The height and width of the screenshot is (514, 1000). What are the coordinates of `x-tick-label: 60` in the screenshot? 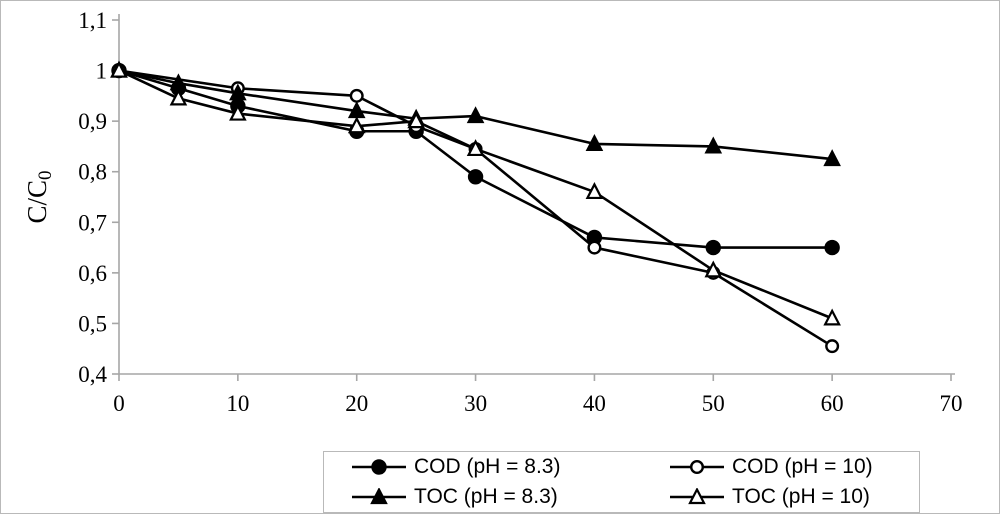 It's located at (832, 403).